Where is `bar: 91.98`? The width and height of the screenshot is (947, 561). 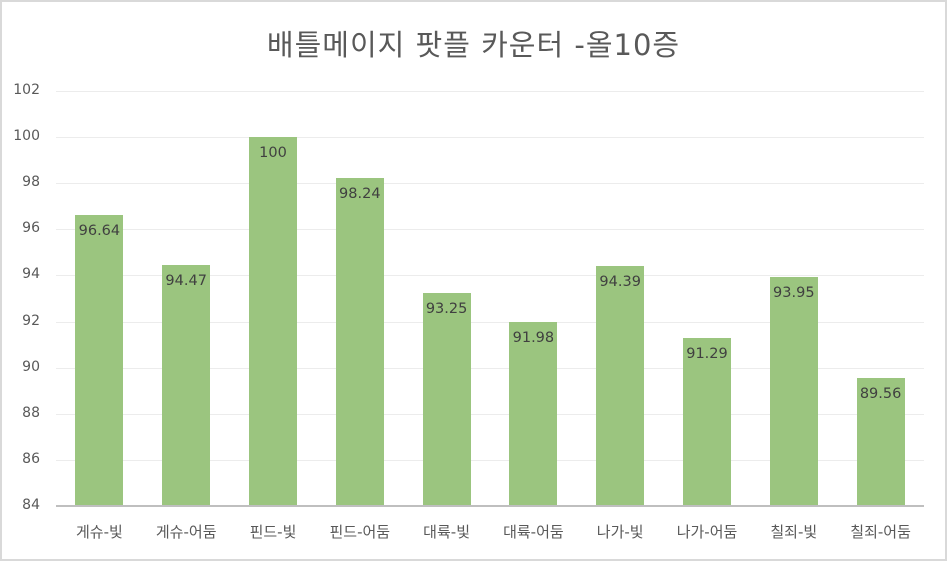 bar: 91.98 is located at coordinates (533, 414).